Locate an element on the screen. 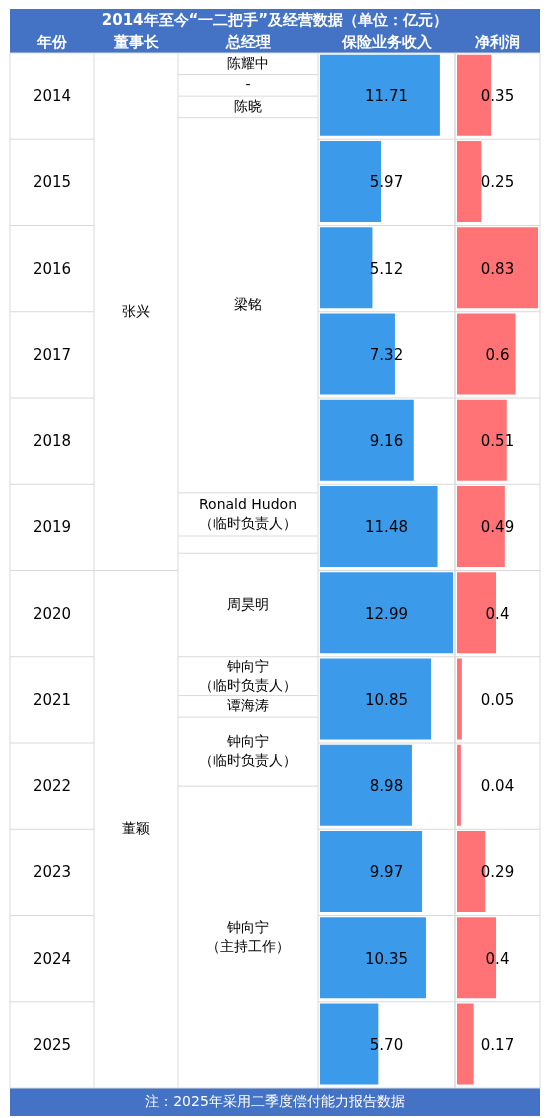  data-label: 0.49 is located at coordinates (497, 527).